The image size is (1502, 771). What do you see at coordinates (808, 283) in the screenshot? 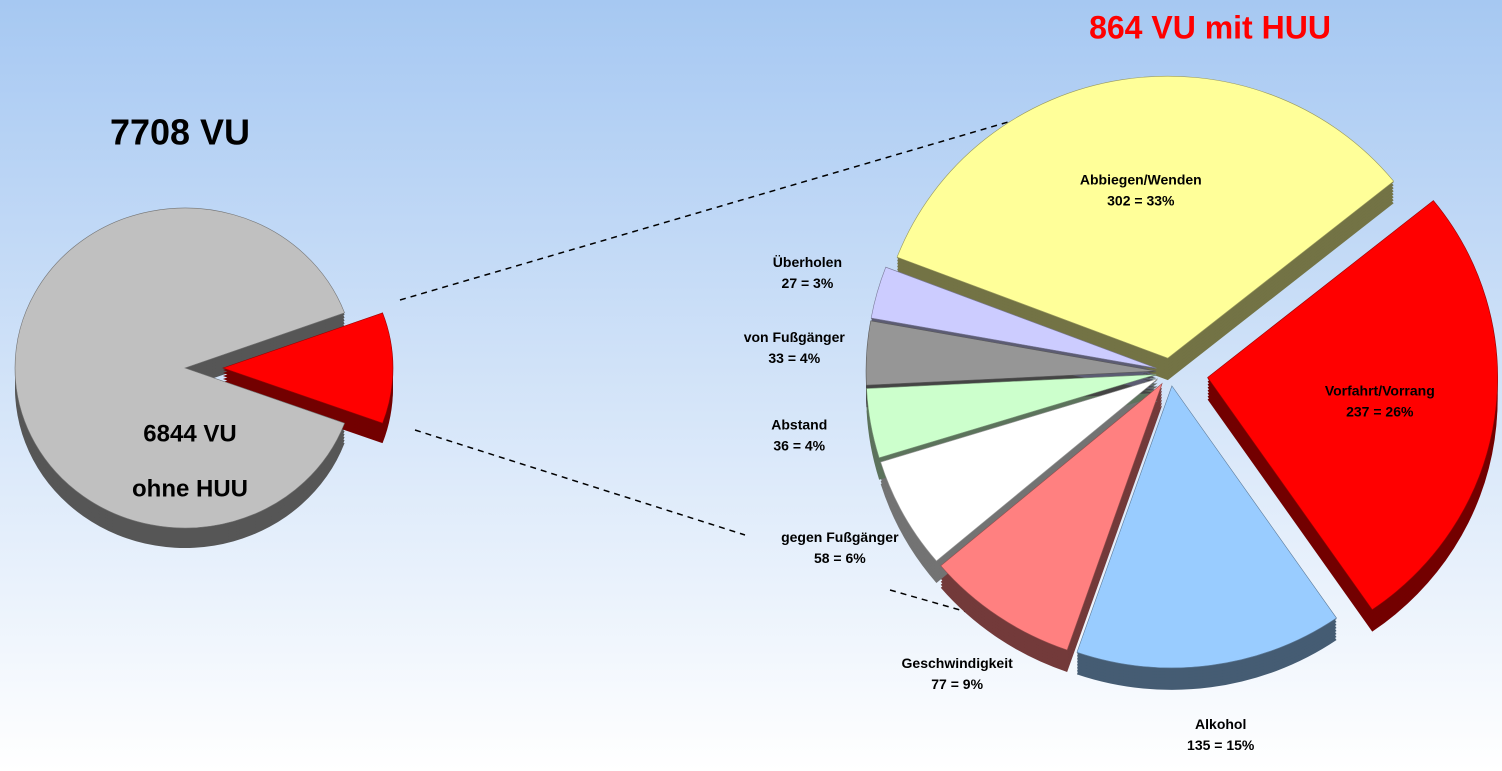
I see `slice-label: 27 = 3%` at bounding box center [808, 283].